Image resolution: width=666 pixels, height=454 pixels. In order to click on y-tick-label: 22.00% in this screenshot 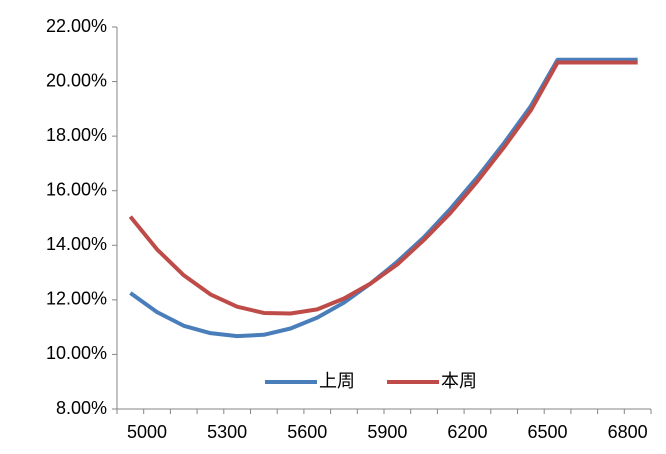, I will do `click(76, 26)`.